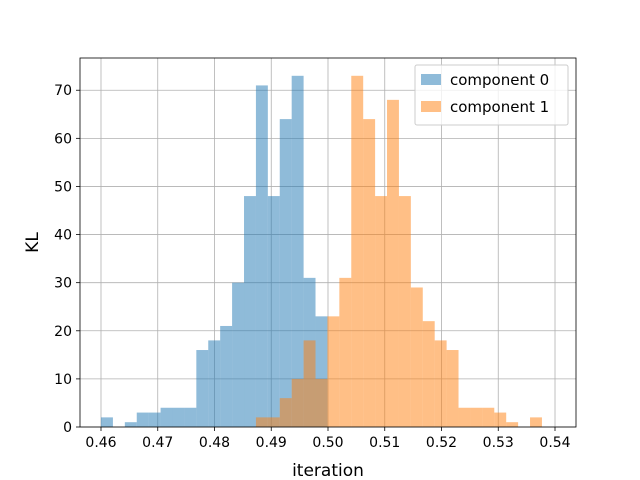  I want to click on x-tick-label: 0.46, so click(100, 443).